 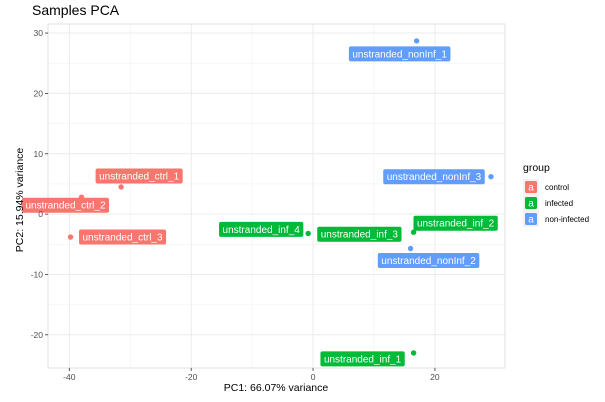 I want to click on point-label: unstranded_nonInf_1, so click(x=399, y=54).